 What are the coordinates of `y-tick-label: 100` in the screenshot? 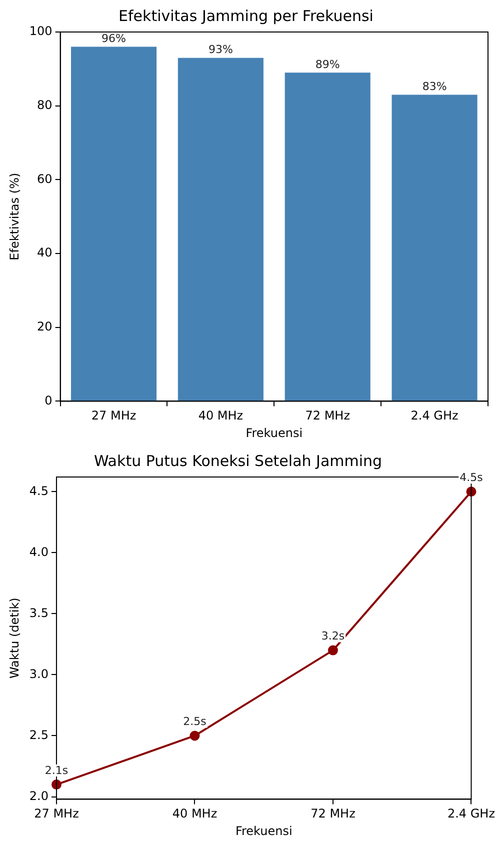 It's located at (40, 31).